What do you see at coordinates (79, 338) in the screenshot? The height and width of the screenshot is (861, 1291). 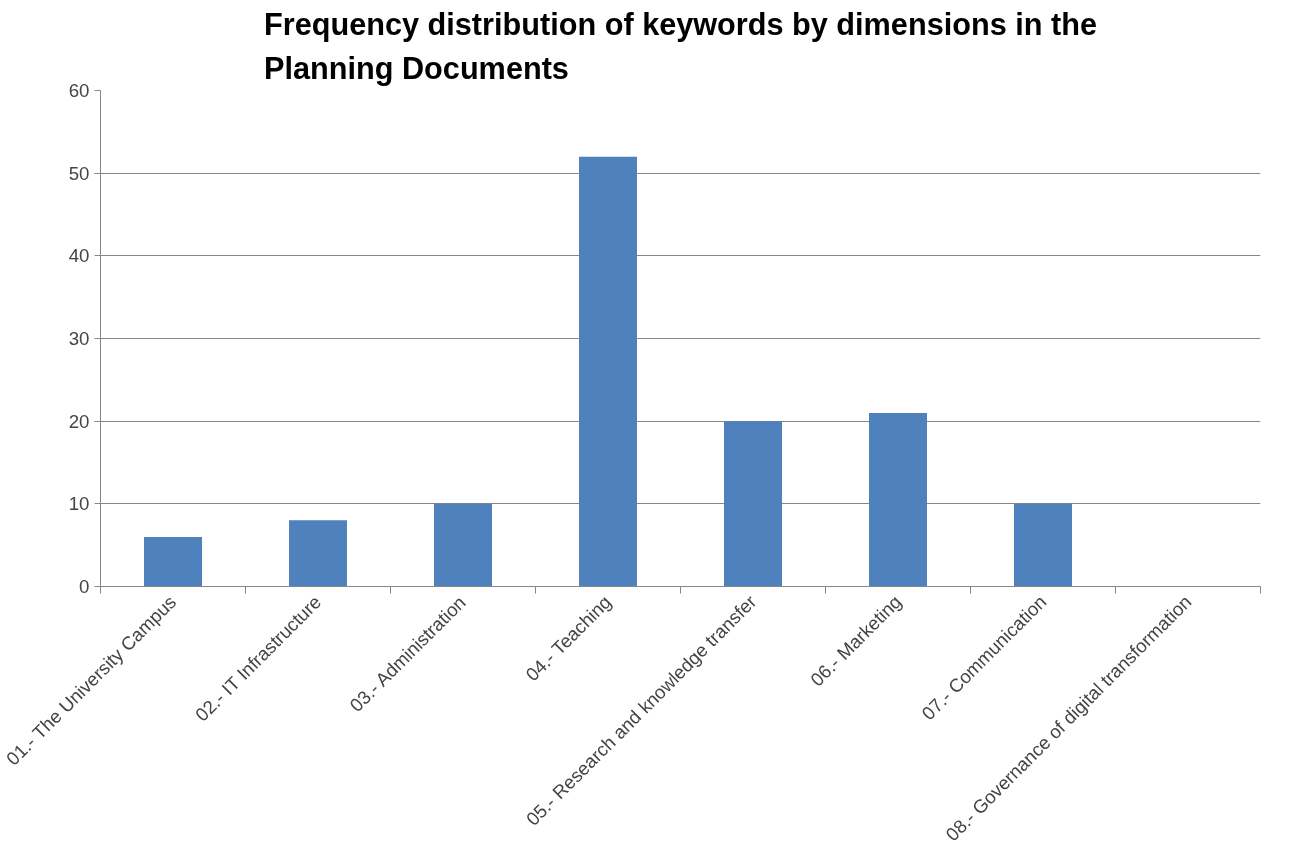 I see `y-tick-label: 30` at bounding box center [79, 338].